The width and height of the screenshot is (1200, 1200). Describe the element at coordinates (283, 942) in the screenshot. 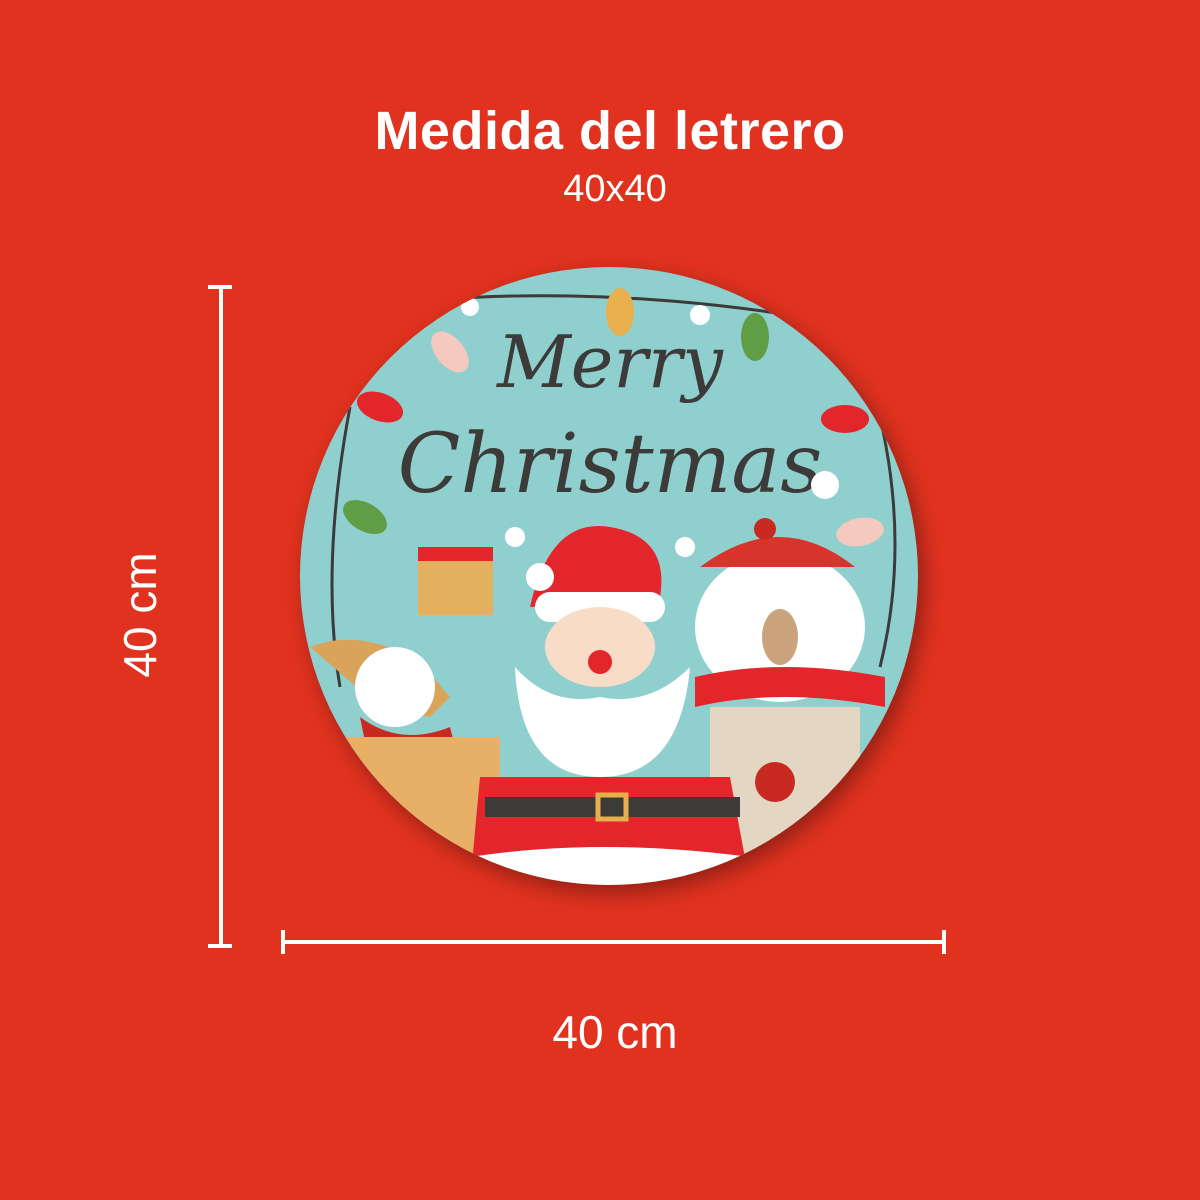

I see `width-line-cap-left` at that location.